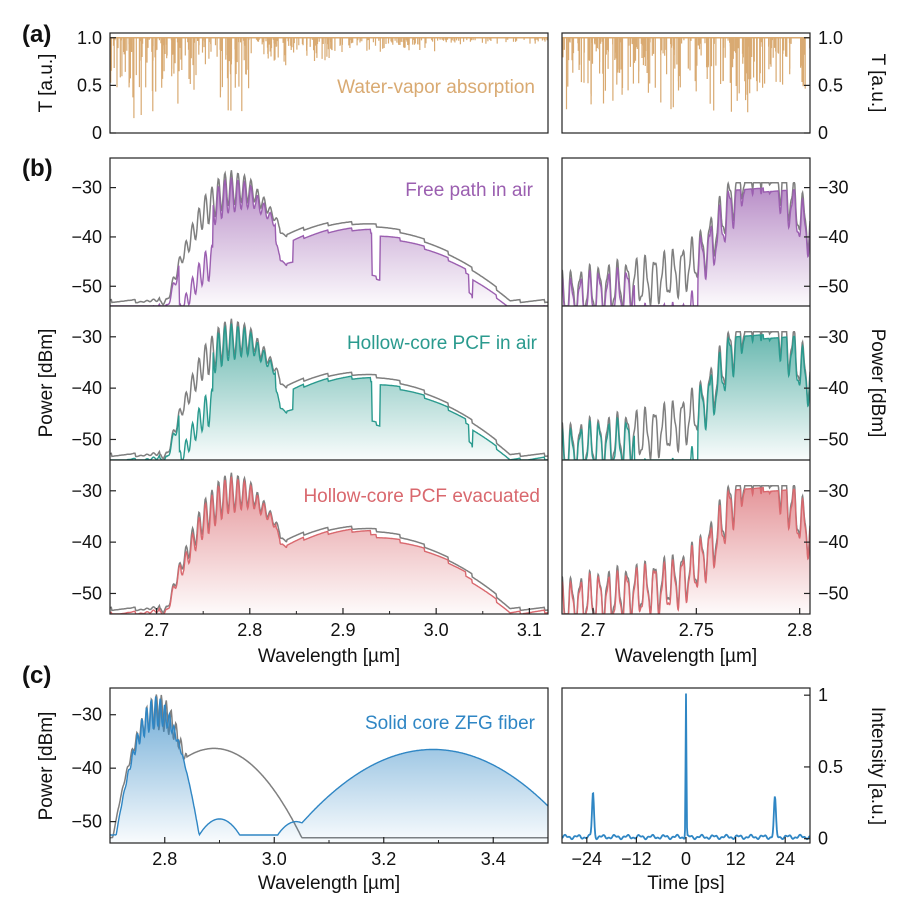 The image size is (907, 901). I want to click on chart-a-right: 0 0.5 1.0 T [a.u.], so click(724, 85).